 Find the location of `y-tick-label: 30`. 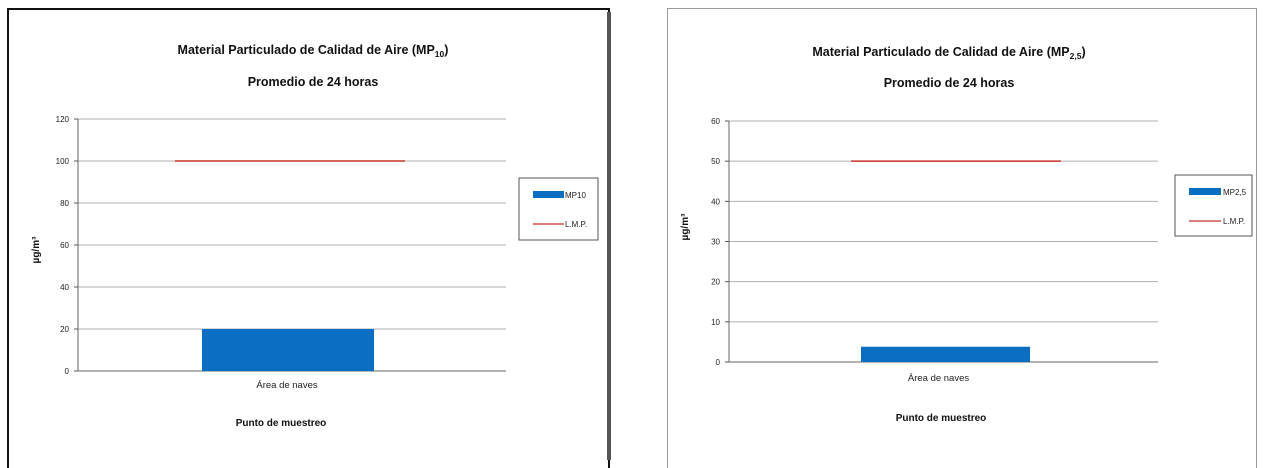

y-tick-label: 30 is located at coordinates (715, 242).